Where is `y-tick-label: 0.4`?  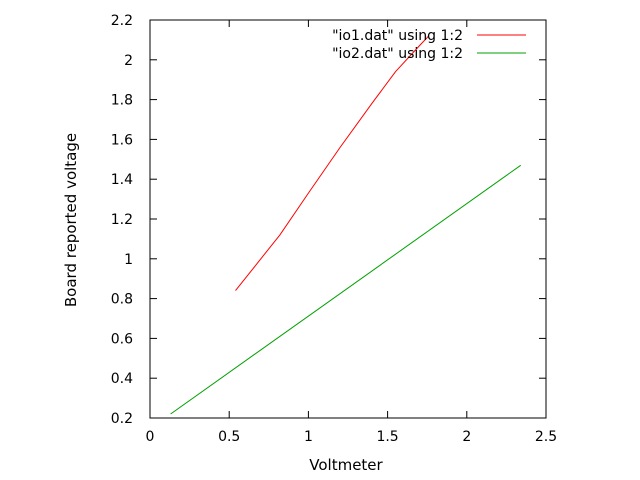 y-tick-label: 0.4 is located at coordinates (122, 379).